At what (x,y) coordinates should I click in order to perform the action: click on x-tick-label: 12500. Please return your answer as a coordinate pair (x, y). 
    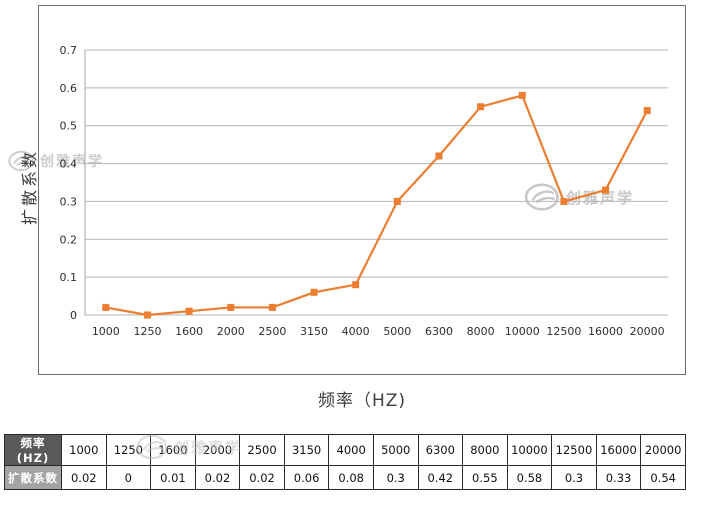
    Looking at the image, I should click on (563, 331).